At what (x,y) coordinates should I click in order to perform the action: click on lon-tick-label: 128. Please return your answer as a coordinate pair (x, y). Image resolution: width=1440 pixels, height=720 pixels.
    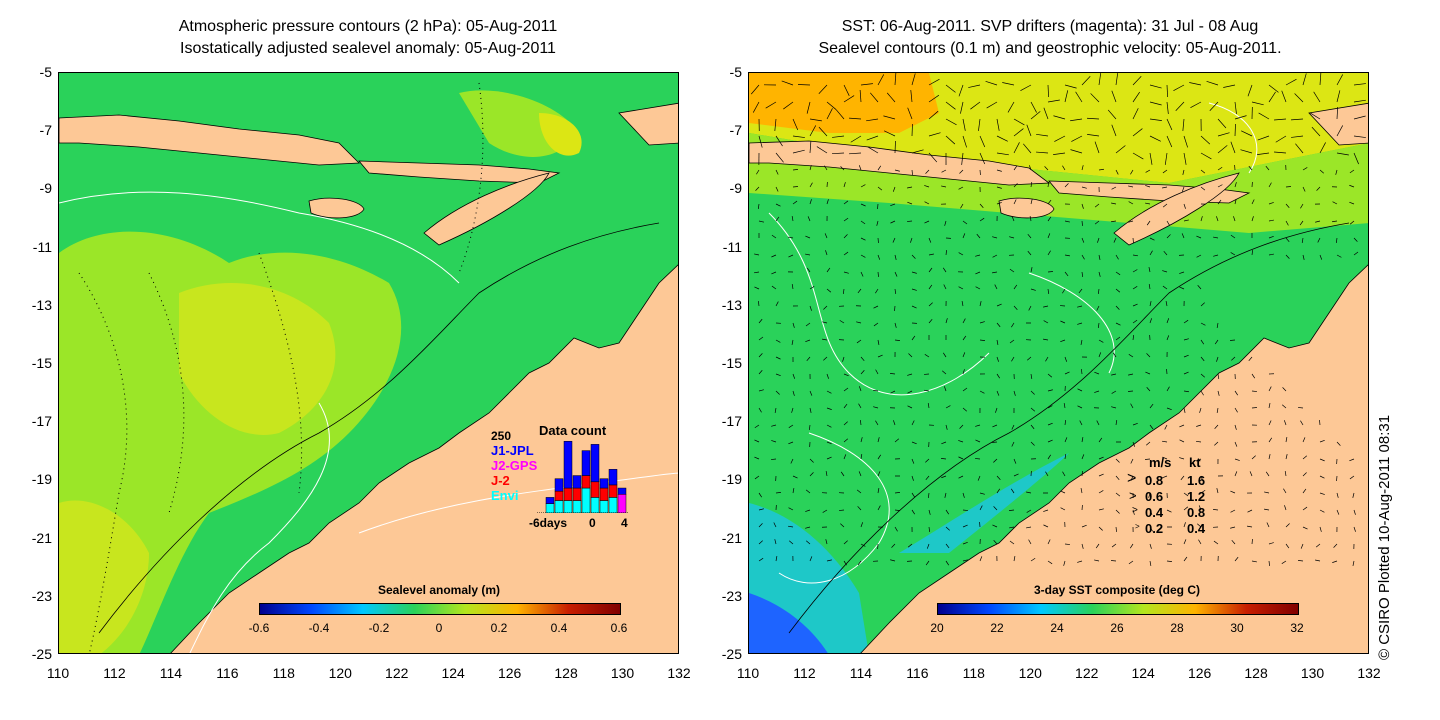
    Looking at the image, I should click on (1256, 673).